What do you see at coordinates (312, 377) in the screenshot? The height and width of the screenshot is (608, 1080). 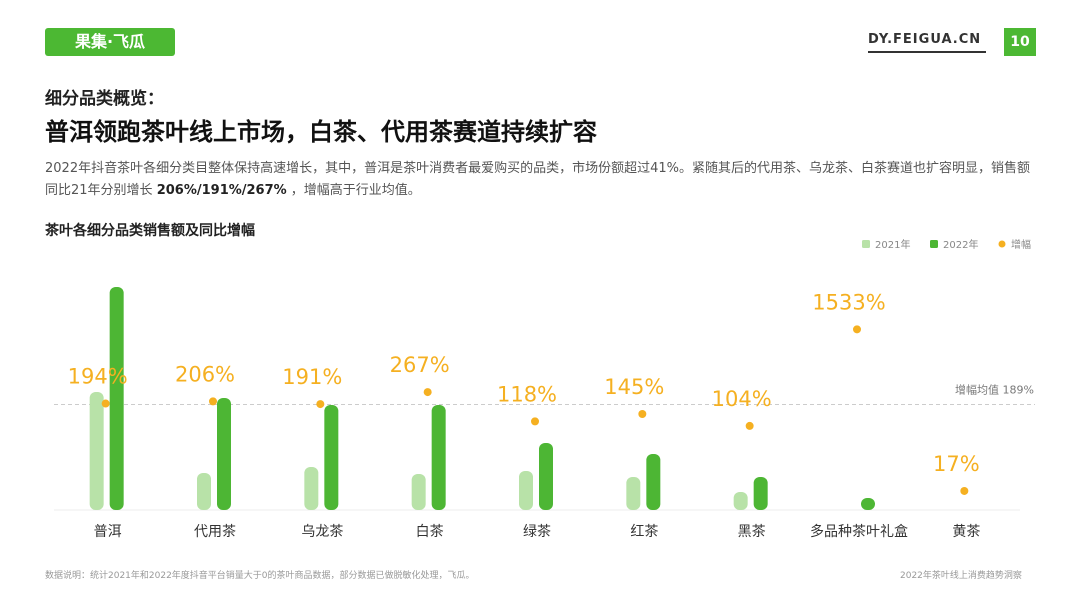 I see `growth-label: 191%` at bounding box center [312, 377].